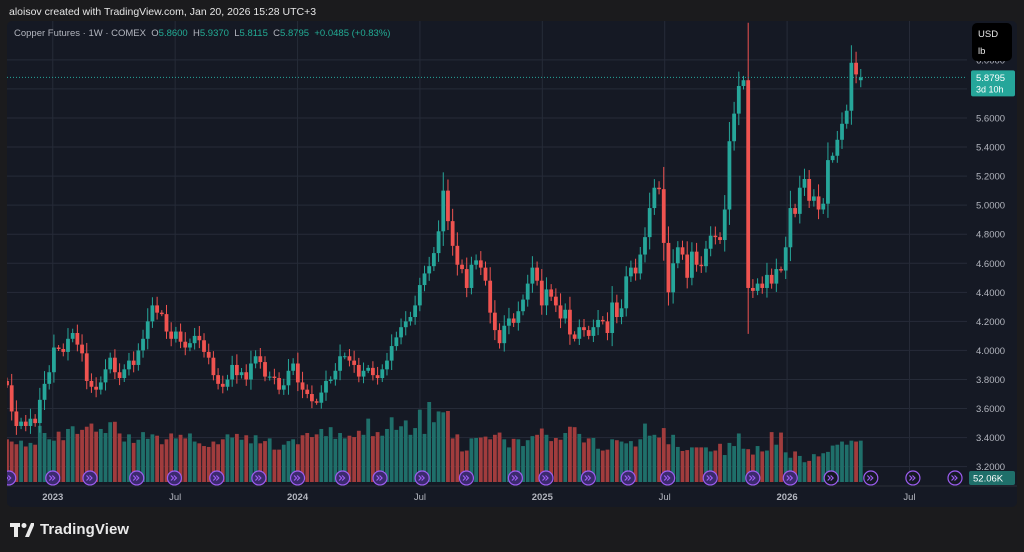 Image resolution: width=1024 pixels, height=552 pixels. What do you see at coordinates (990, 235) in the screenshot?
I see `price-tick-label: 4.8000` at bounding box center [990, 235].